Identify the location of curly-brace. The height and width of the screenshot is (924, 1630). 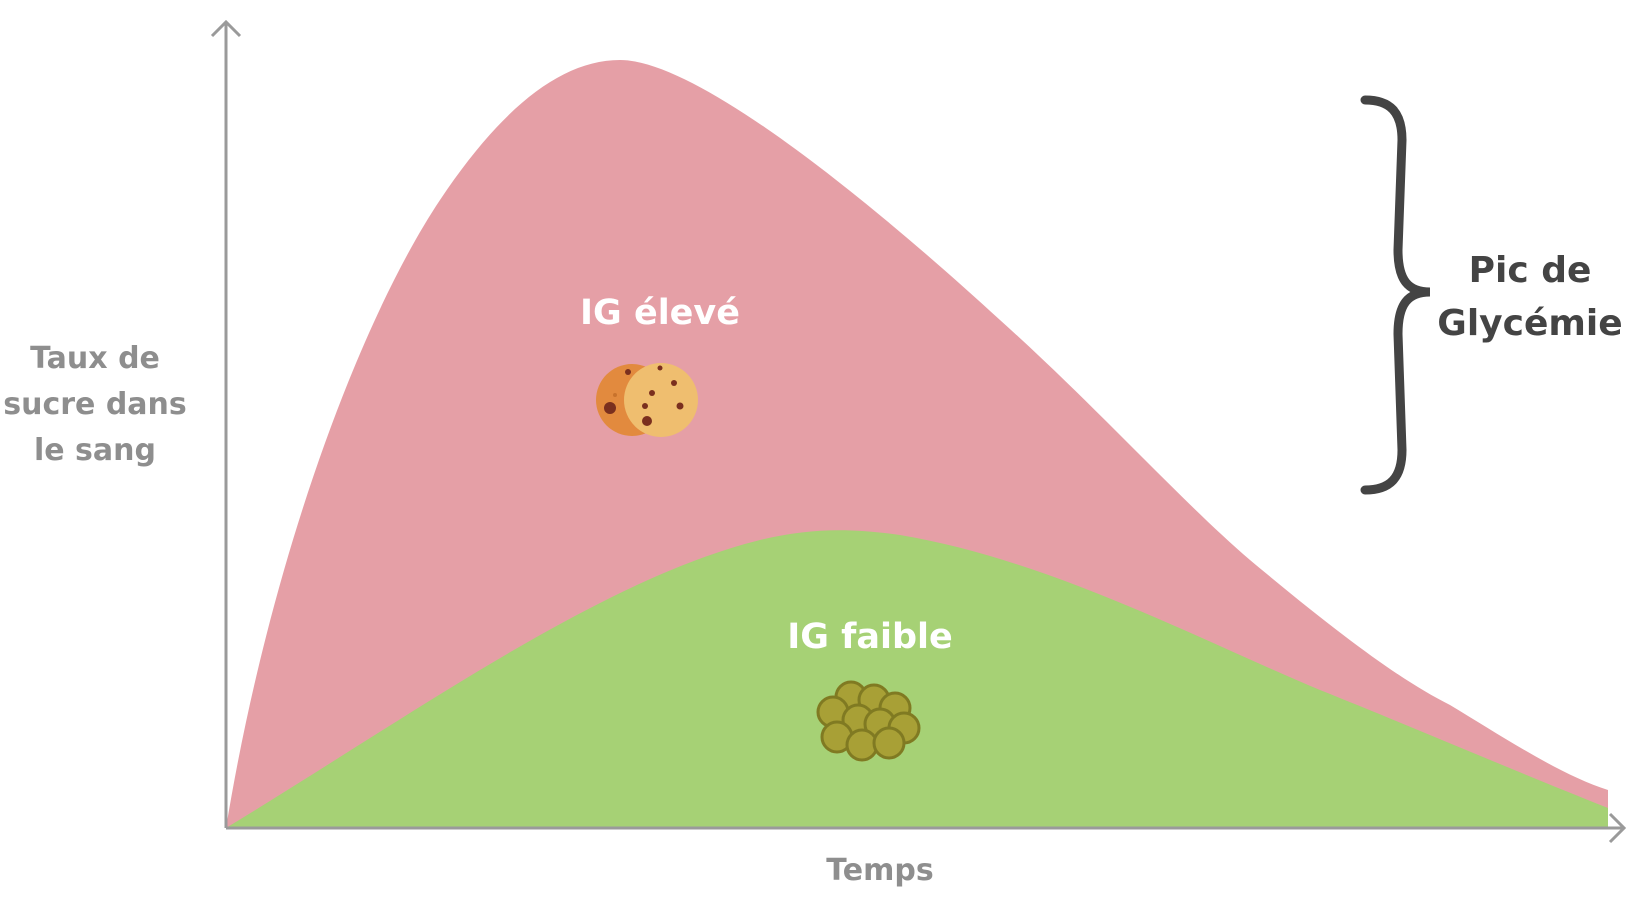
(1395, 295).